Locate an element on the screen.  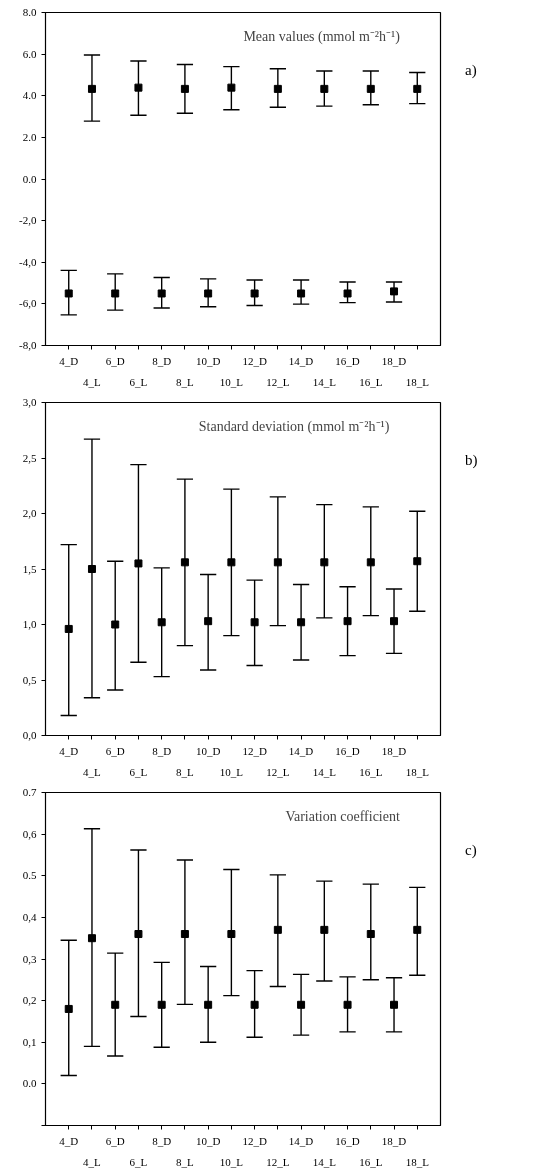
y-tick-label: 6.0 is located at coordinates (29, 53).